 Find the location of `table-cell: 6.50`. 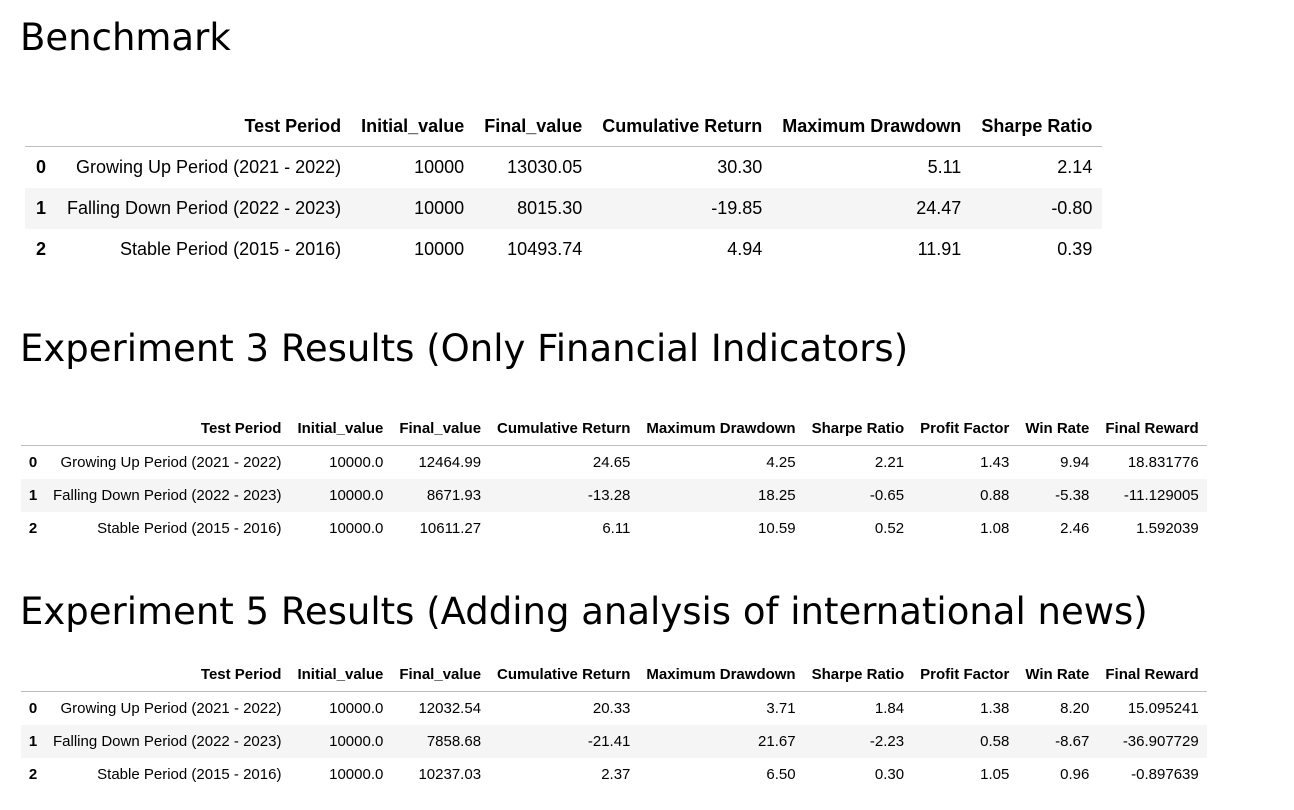

table-cell: 6.50 is located at coordinates (781, 774).